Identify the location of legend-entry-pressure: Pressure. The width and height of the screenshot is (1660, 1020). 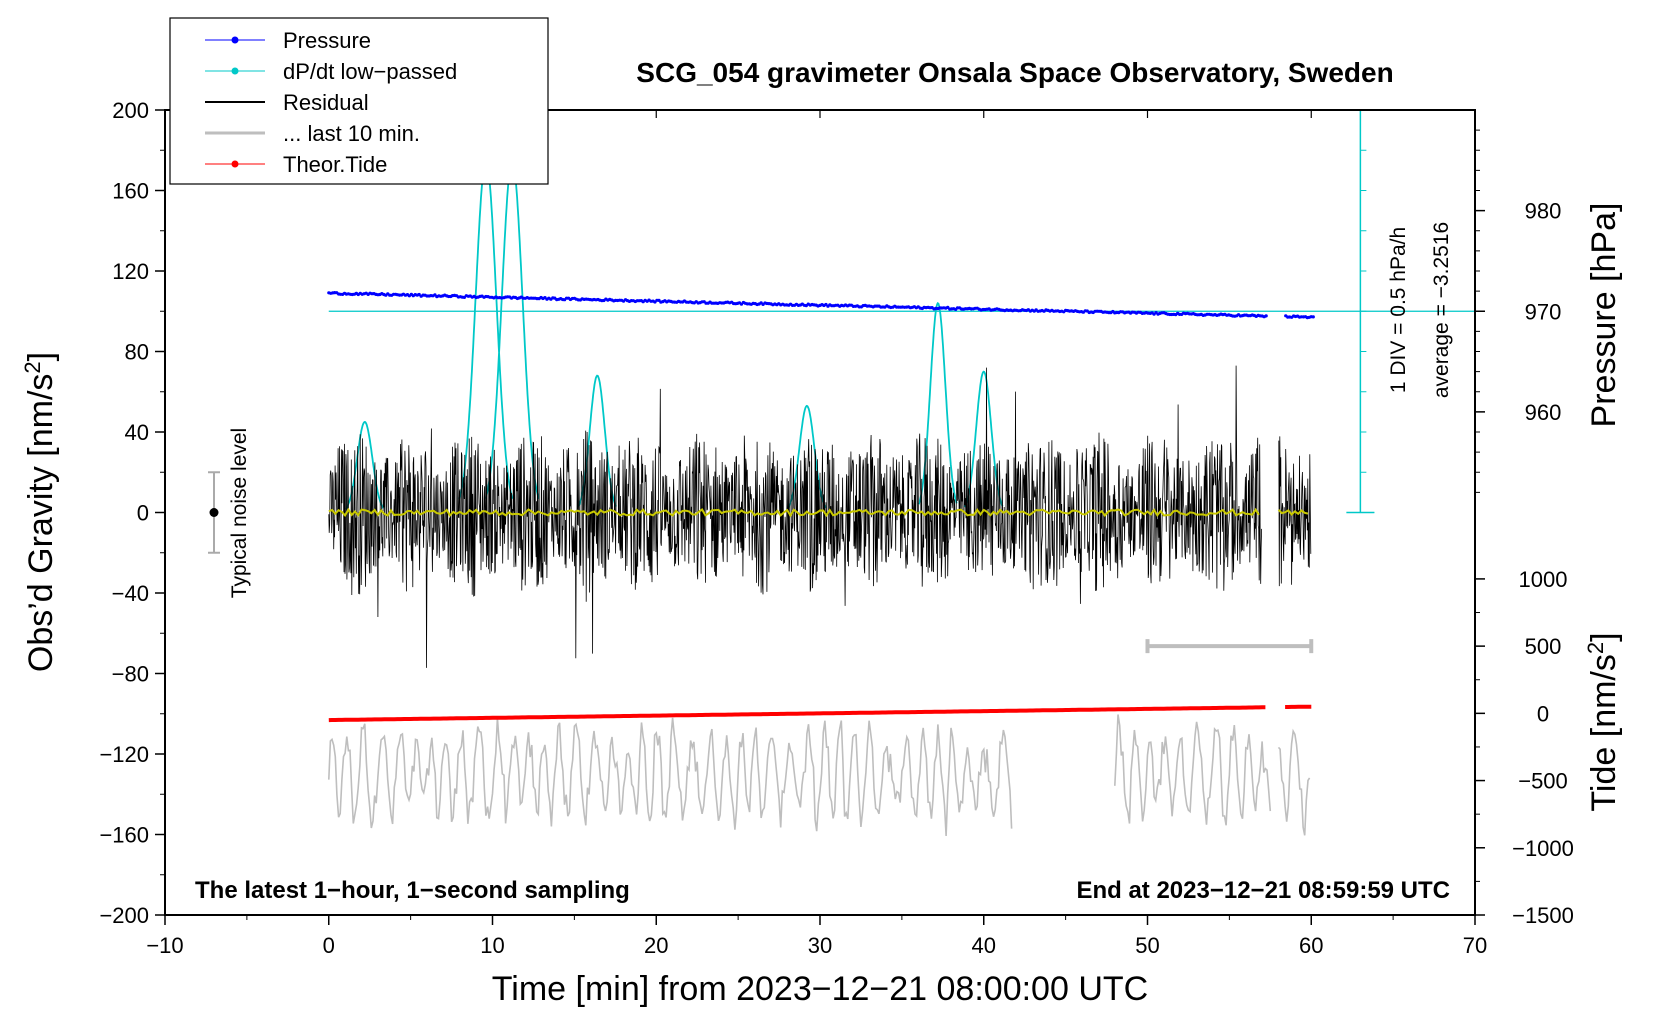
(288, 40).